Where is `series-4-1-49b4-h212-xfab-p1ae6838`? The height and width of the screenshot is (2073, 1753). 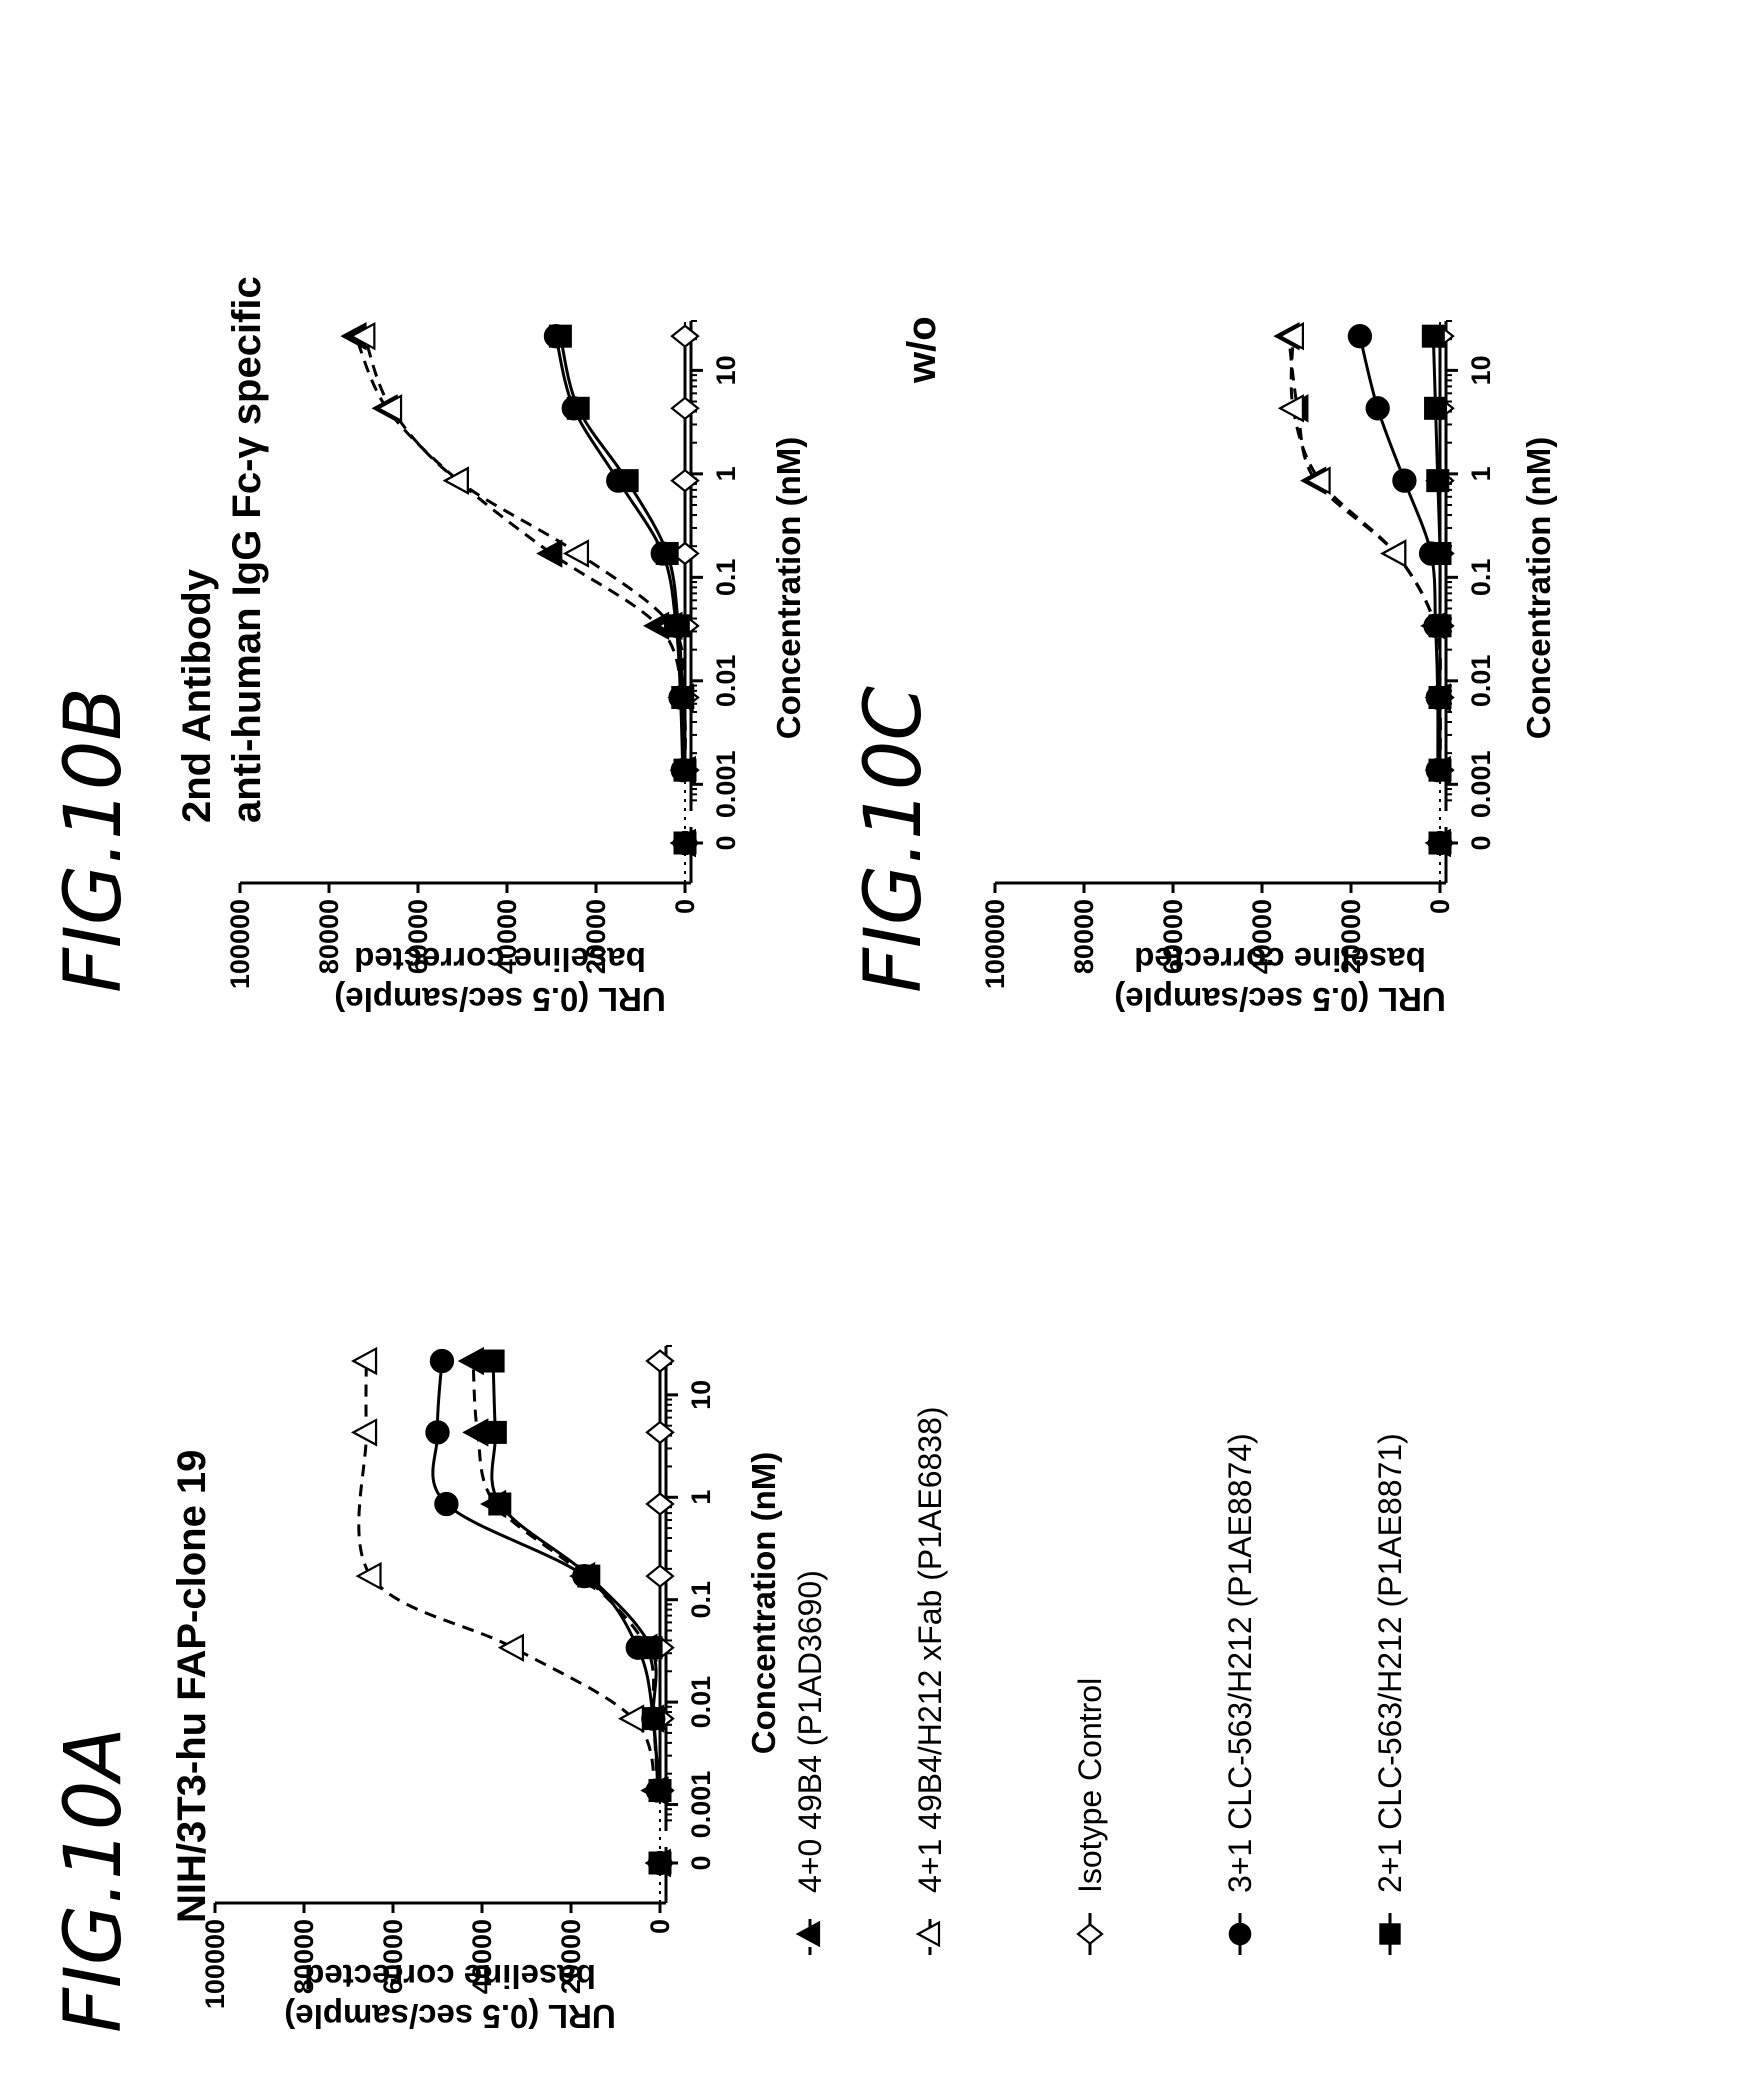
series-4-1-49b4-h212-xfab-p1ae6838 is located at coordinates (522, 589).